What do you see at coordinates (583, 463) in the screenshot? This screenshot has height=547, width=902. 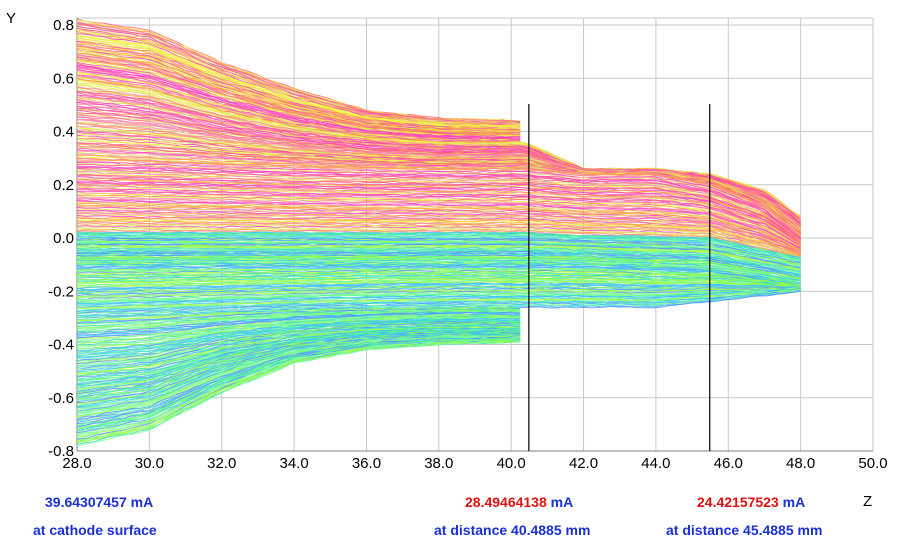 I see `x-tick-label: 42.0` at bounding box center [583, 463].